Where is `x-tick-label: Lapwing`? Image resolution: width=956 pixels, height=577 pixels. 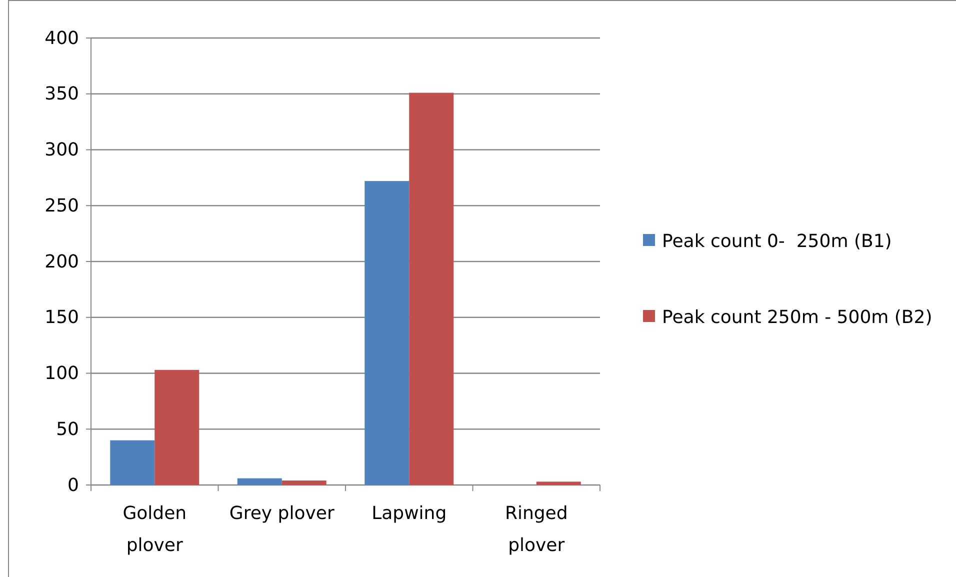
x-tick-label: Lapwing is located at coordinates (409, 513).